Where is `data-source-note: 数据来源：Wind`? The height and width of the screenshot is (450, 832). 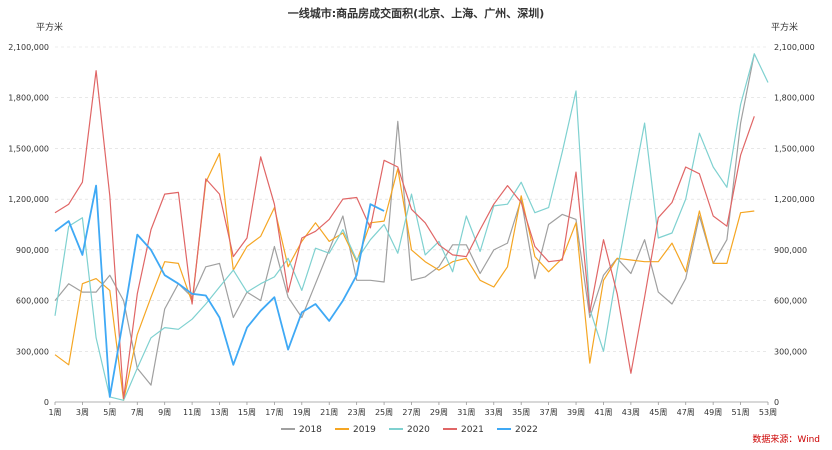
data-source-note: 数据来源：Wind is located at coordinates (786, 439).